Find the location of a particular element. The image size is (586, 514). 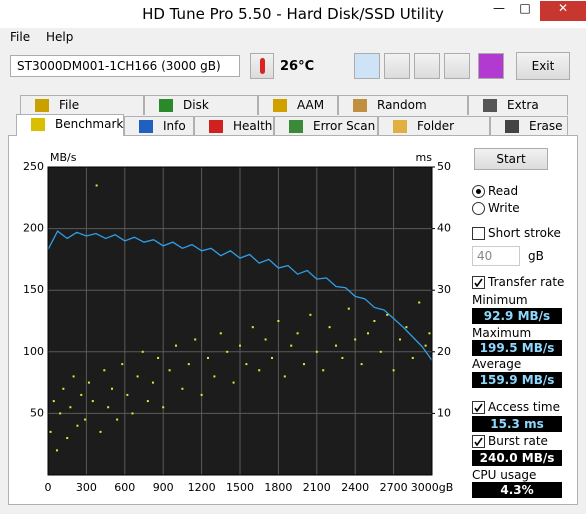

x-tick-label: 1800 is located at coordinates (278, 487).